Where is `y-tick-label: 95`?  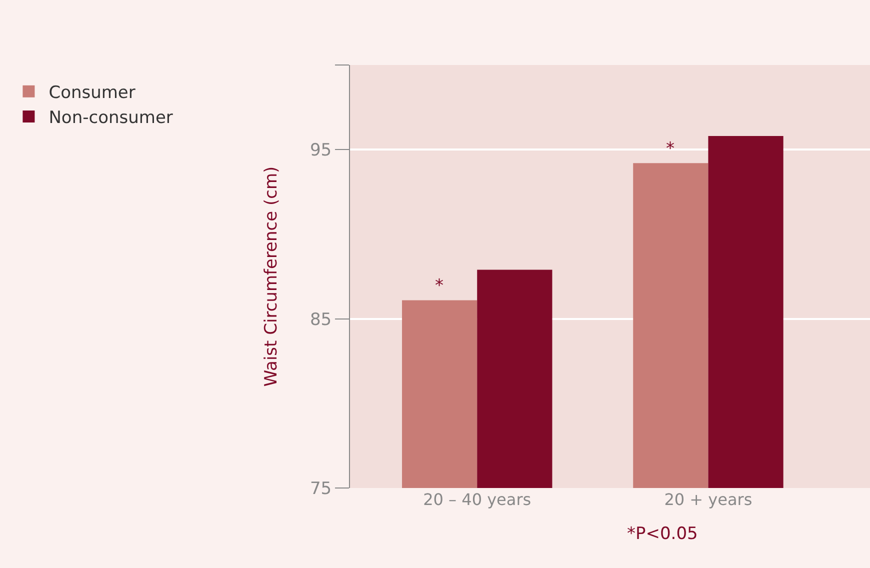 y-tick-label: 95 is located at coordinates (321, 150).